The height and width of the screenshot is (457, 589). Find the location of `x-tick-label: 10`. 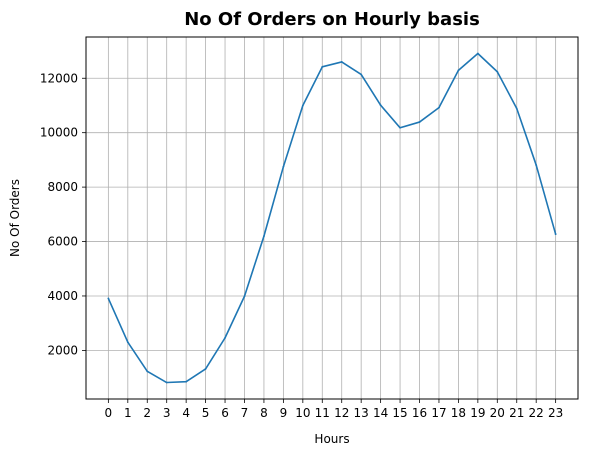

x-tick-label: 10 is located at coordinates (302, 413).